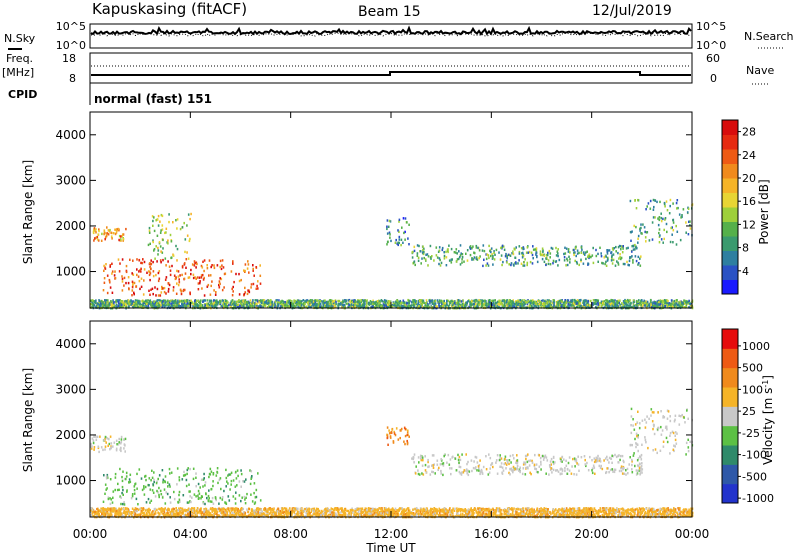  What do you see at coordinates (391, 68) in the screenshot?
I see `freq-panel-frame` at bounding box center [391, 68].